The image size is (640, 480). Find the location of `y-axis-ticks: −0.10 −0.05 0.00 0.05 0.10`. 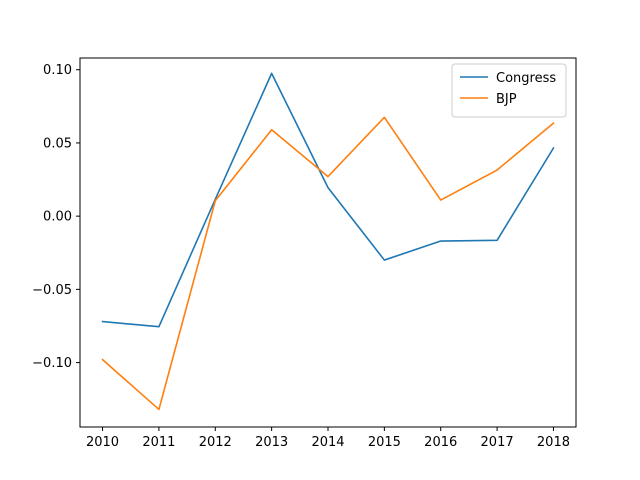

y-axis-ticks: −0.10 −0.05 0.00 0.05 0.10 is located at coordinates (56, 217).